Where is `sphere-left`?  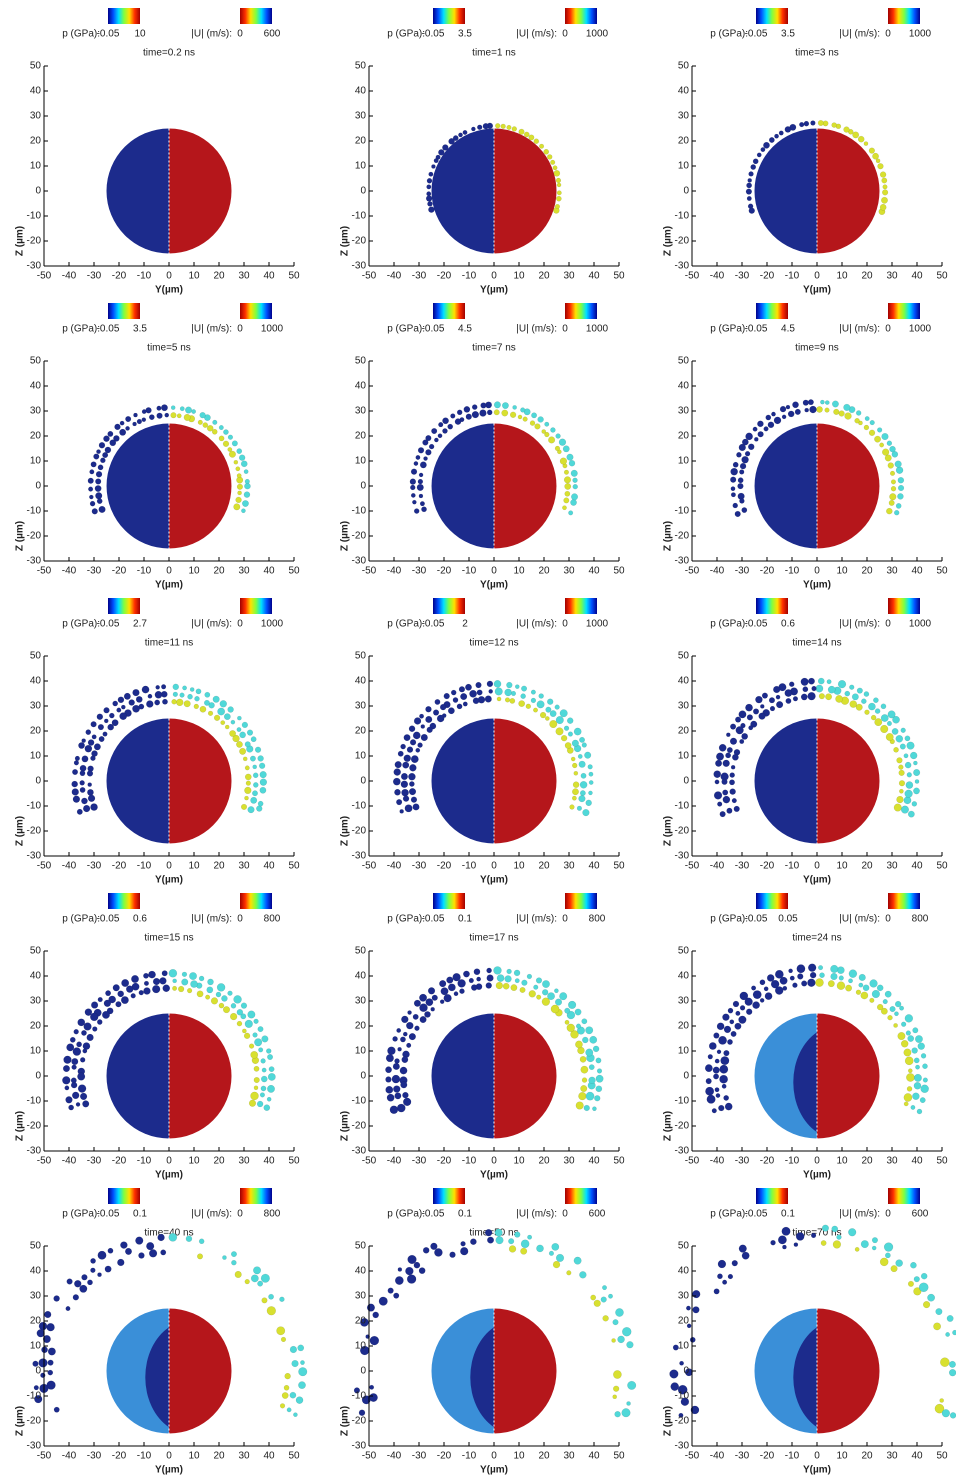
sphere-left is located at coordinates (462, 781).